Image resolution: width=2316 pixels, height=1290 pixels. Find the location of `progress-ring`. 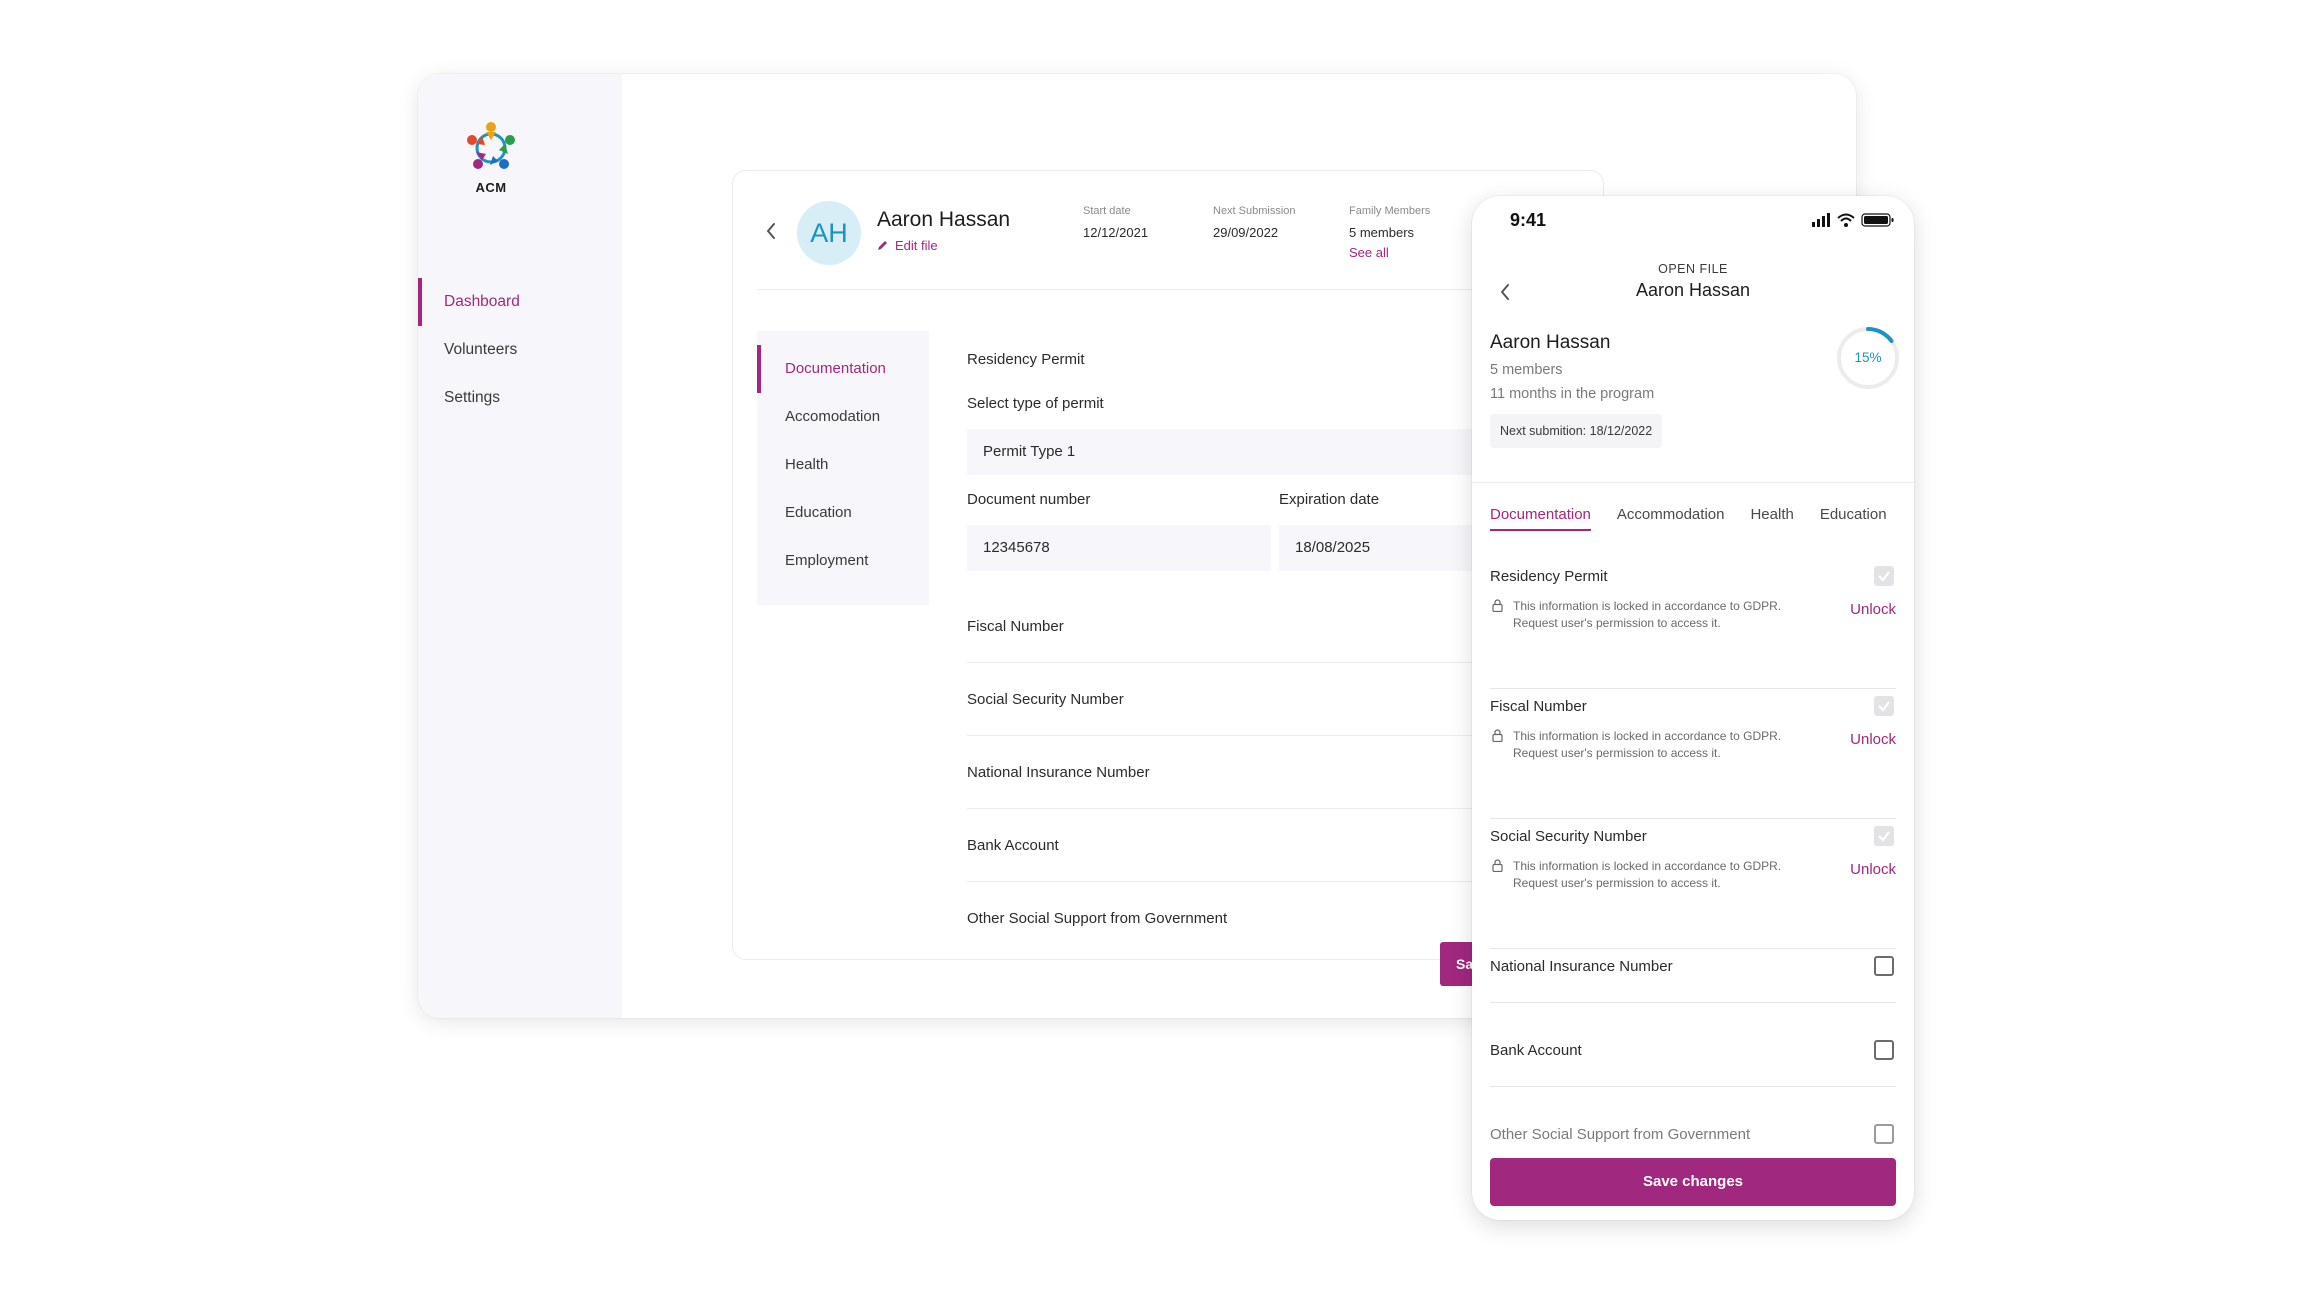

progress-ring is located at coordinates (1868, 358).